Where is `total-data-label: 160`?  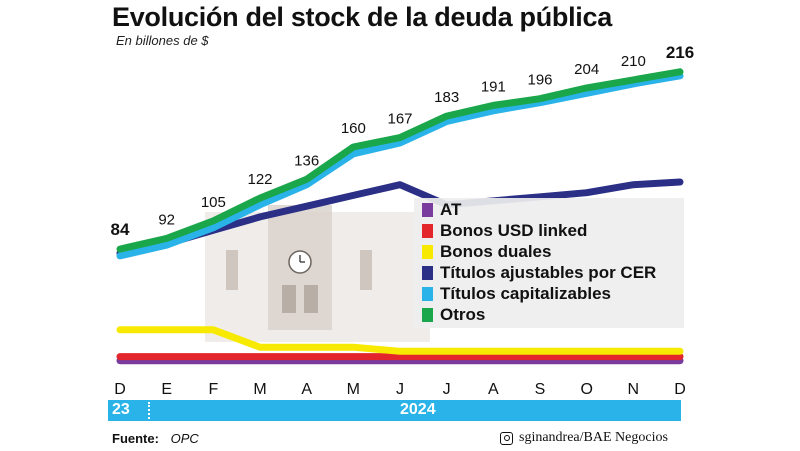 total-data-label: 160 is located at coordinates (353, 128).